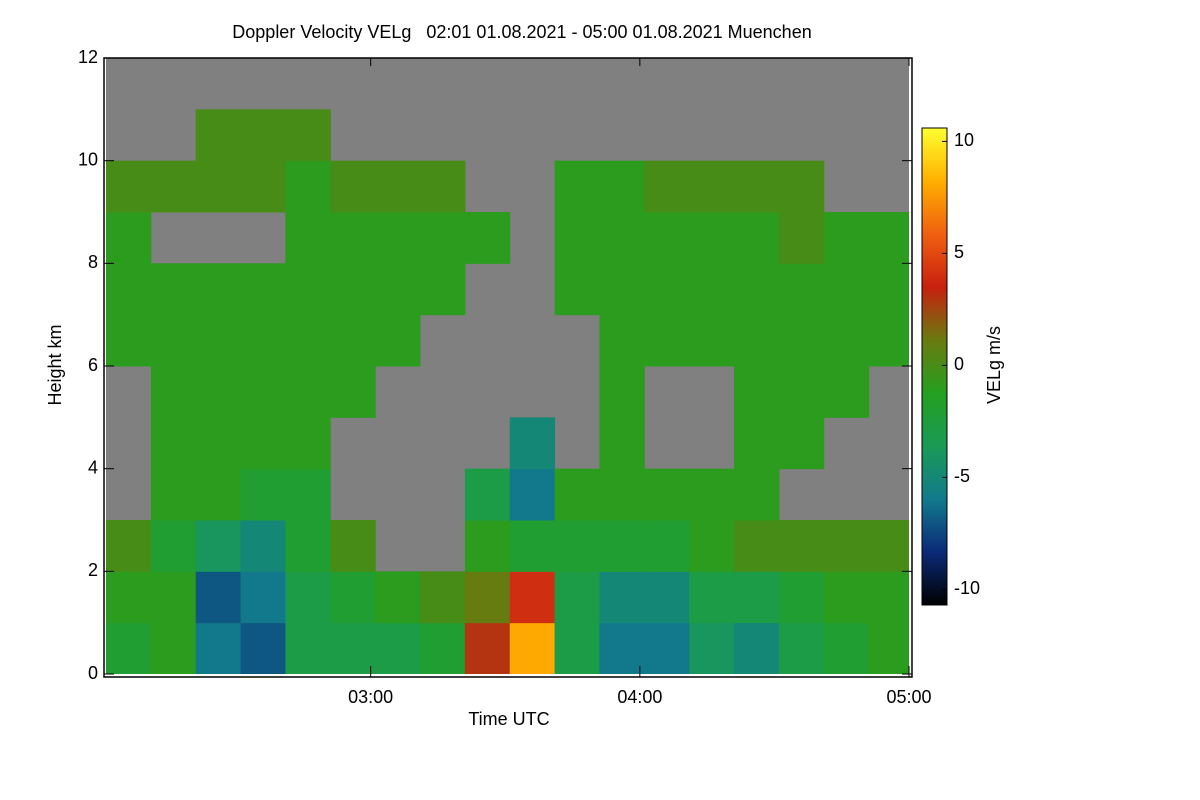  Describe the element at coordinates (370, 697) in the screenshot. I see `x-tick-label: 03:00` at that location.